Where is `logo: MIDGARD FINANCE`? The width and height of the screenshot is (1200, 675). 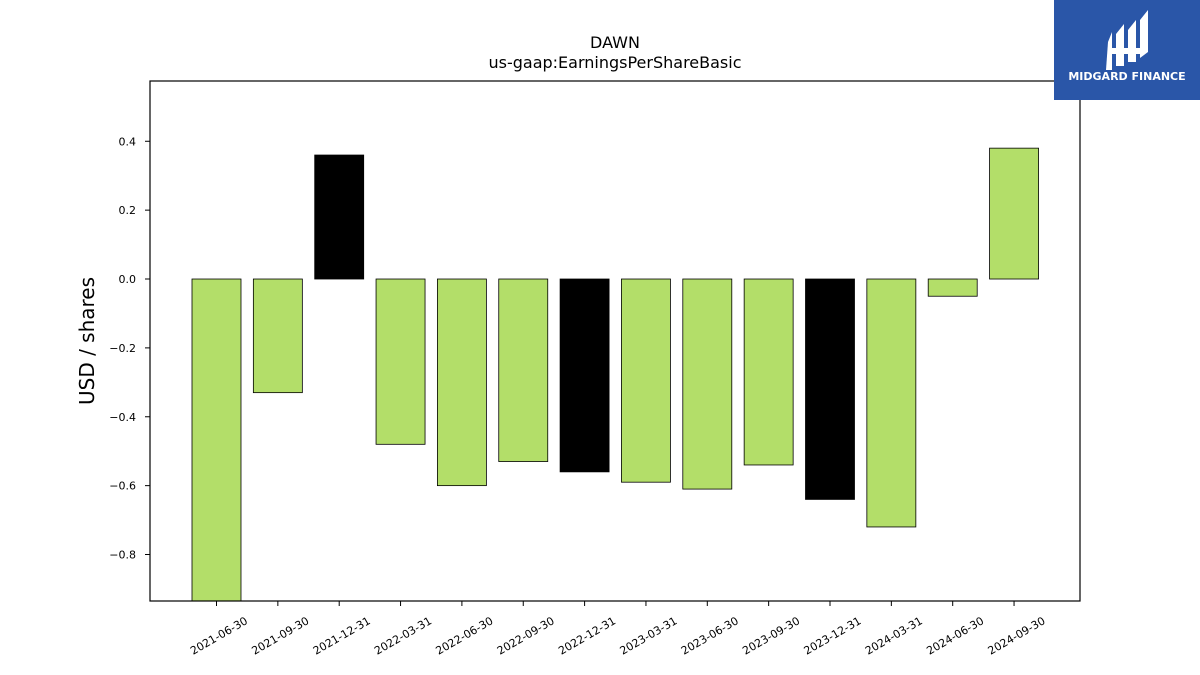
logo: MIDGARD FINANCE is located at coordinates (1127, 50).